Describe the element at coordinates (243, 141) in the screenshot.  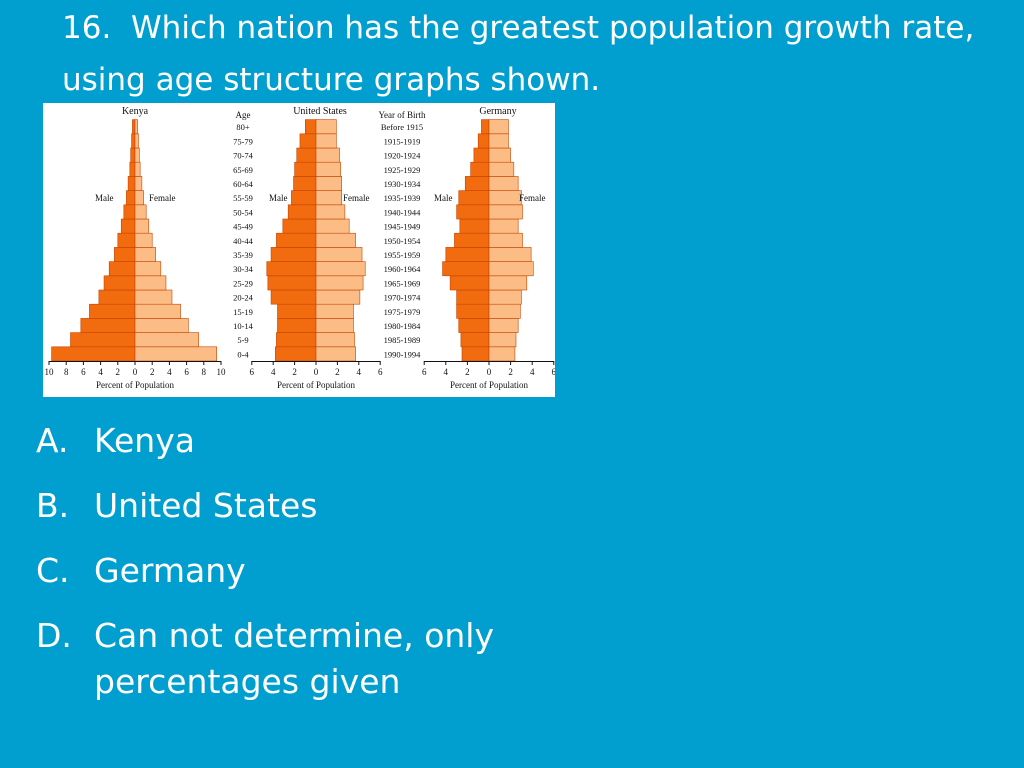
I see `category-label: 75-79` at that location.